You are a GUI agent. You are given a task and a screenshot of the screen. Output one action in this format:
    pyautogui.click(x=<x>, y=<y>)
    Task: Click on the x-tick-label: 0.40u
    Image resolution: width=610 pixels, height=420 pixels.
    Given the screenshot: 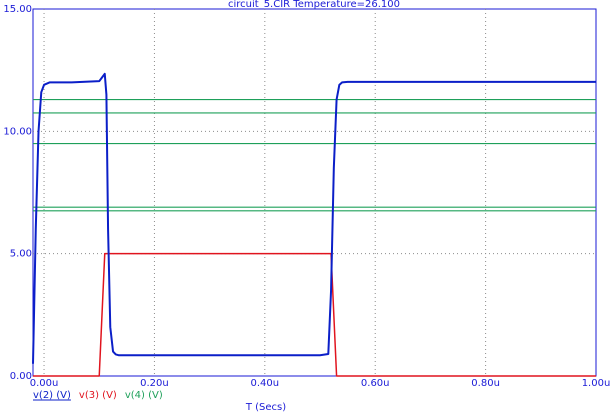 What is the action you would take?
    pyautogui.click(x=265, y=383)
    